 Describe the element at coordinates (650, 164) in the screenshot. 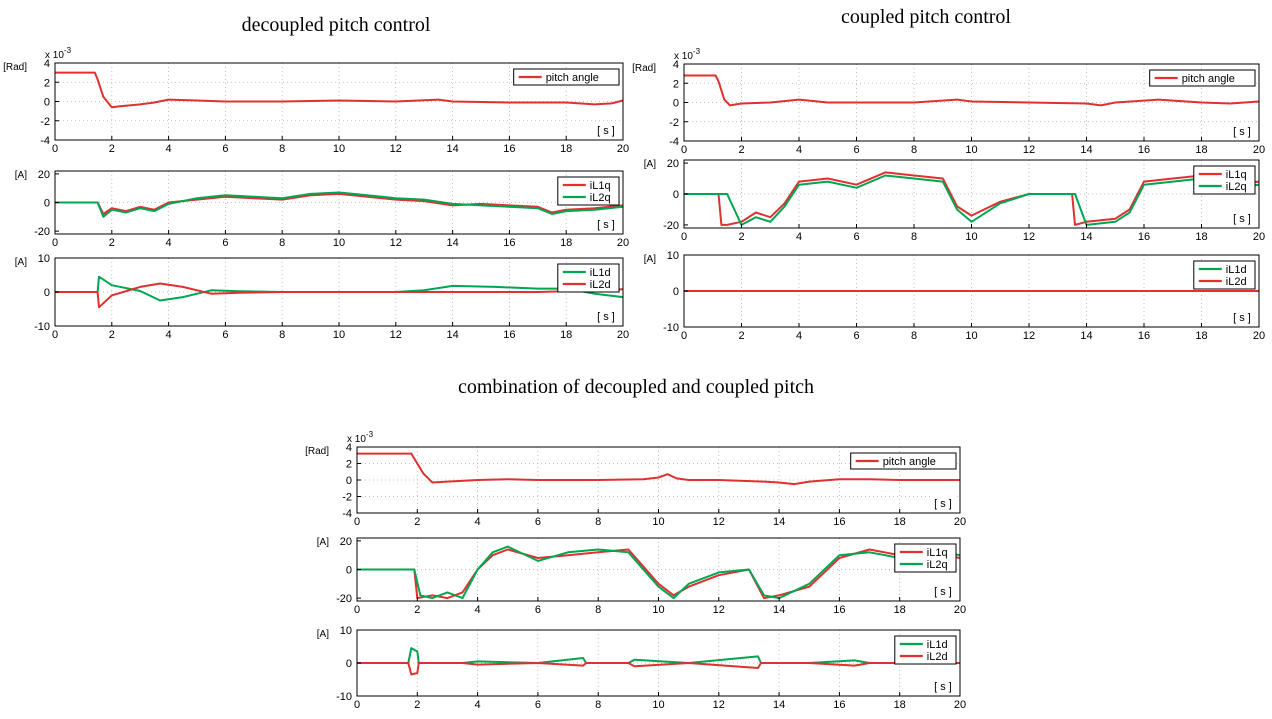

I see `y-axis-label: [A]` at that location.